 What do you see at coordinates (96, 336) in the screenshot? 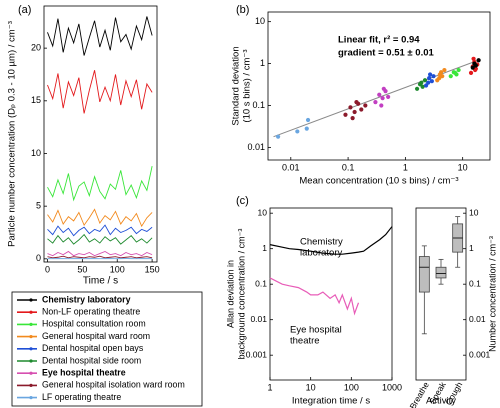
I see `legend-label: General hospital ward room` at bounding box center [96, 336].